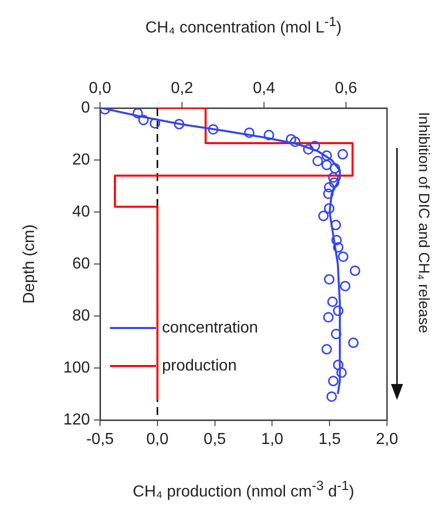 This screenshot has width=441, height=515. I want to click on x2-tick-label: 0,4, so click(264, 88).